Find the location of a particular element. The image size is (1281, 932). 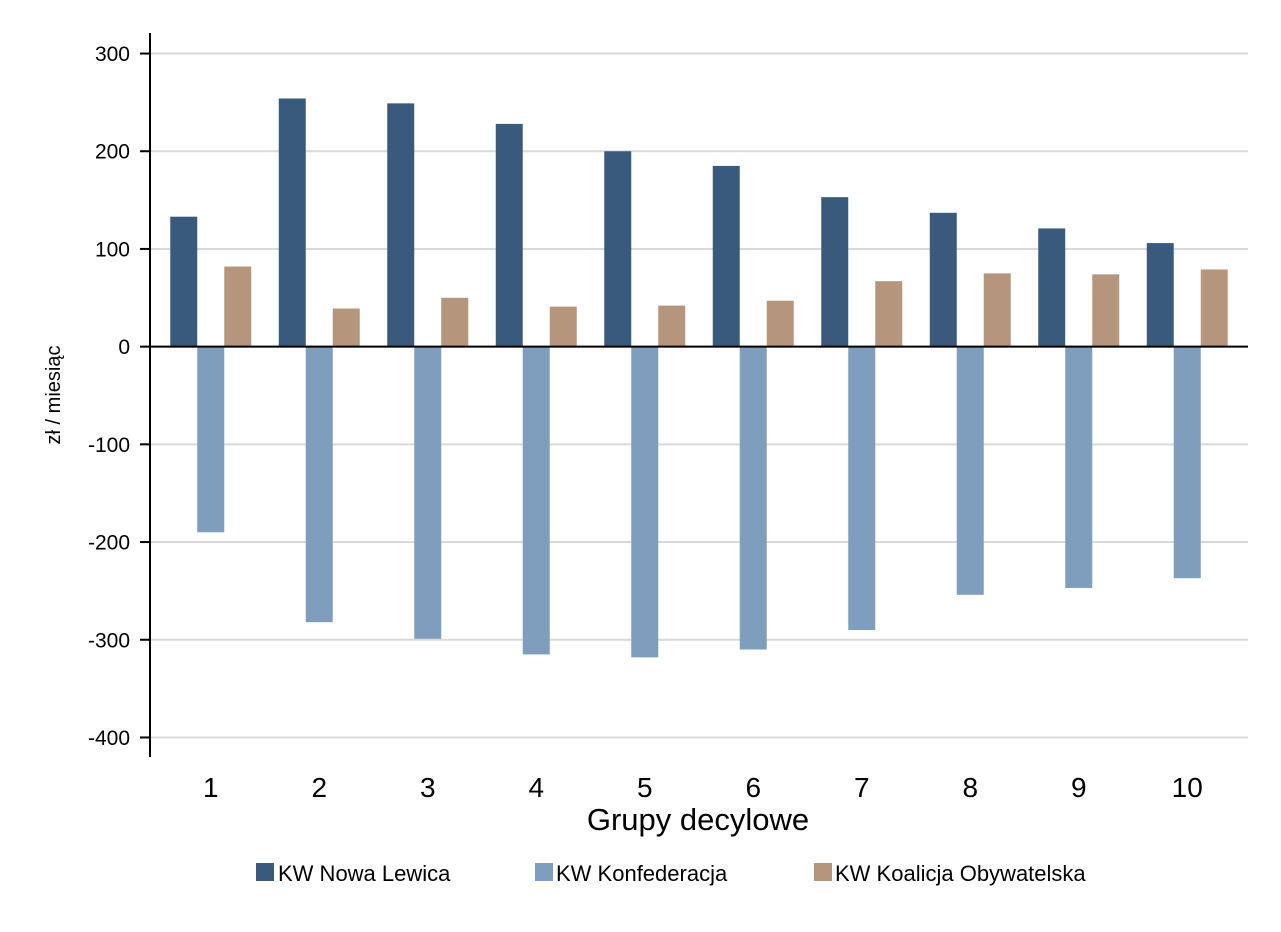

legend-label-koalicja-obywatelska: KW Koalicja Obywatelska is located at coordinates (960, 873).